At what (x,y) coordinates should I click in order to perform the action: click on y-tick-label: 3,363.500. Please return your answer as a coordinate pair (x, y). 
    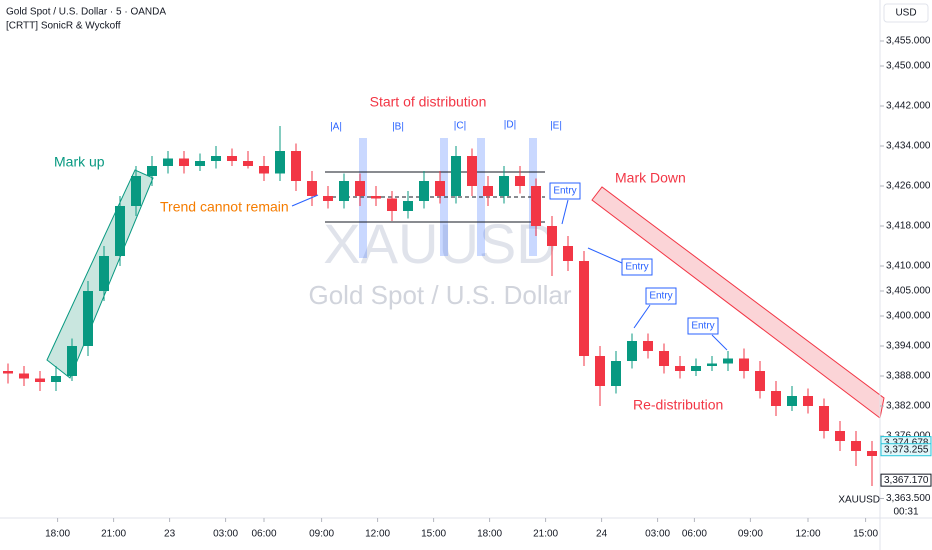
    Looking at the image, I should click on (908, 498).